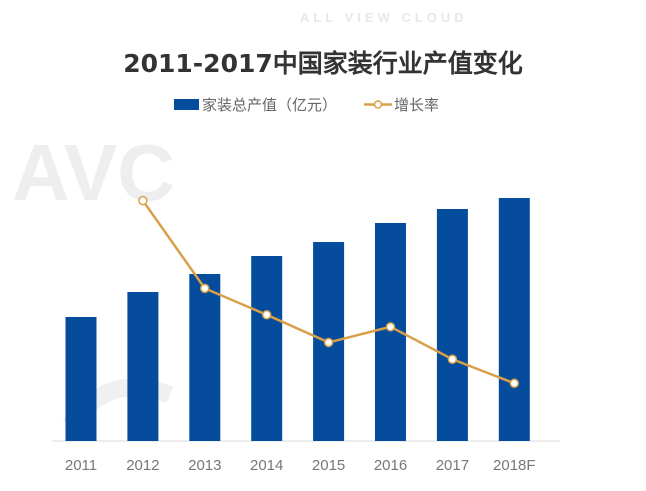 The image size is (646, 491). What do you see at coordinates (452, 325) in the screenshot?
I see `bar-2017` at bounding box center [452, 325].